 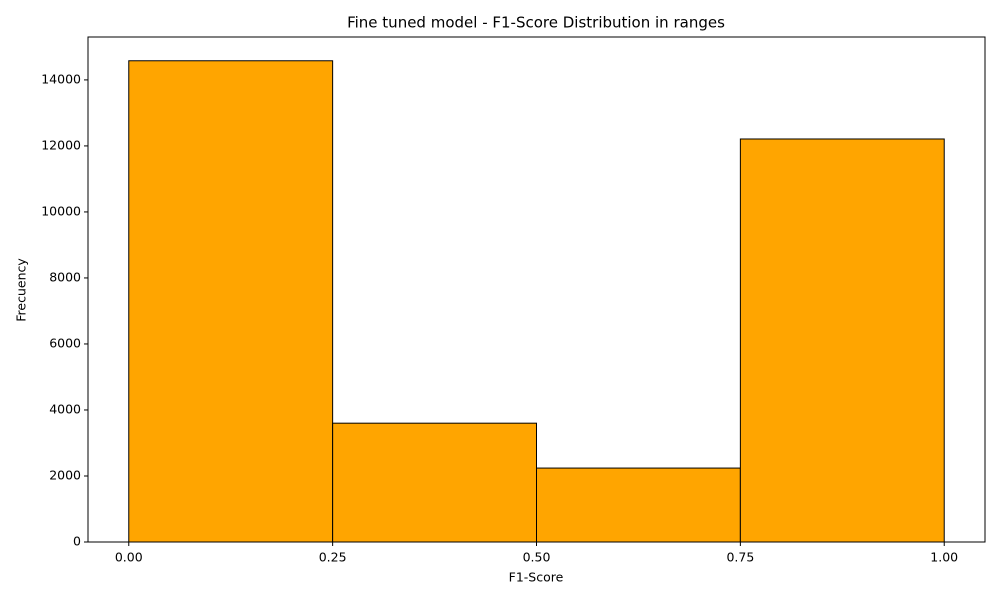 I want to click on x-tick-label: 1.00, so click(x=944, y=557).